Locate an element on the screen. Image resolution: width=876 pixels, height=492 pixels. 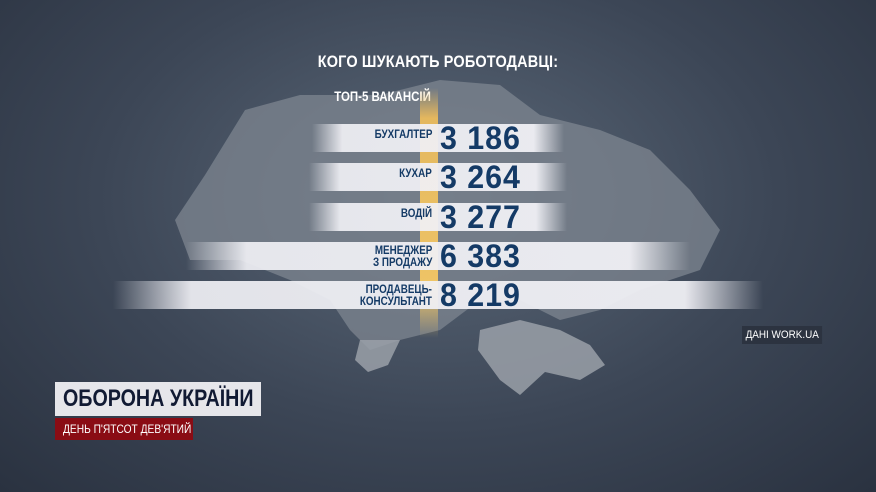
show-title: ОБОРОНА УКРАЇНИ is located at coordinates (158, 398).